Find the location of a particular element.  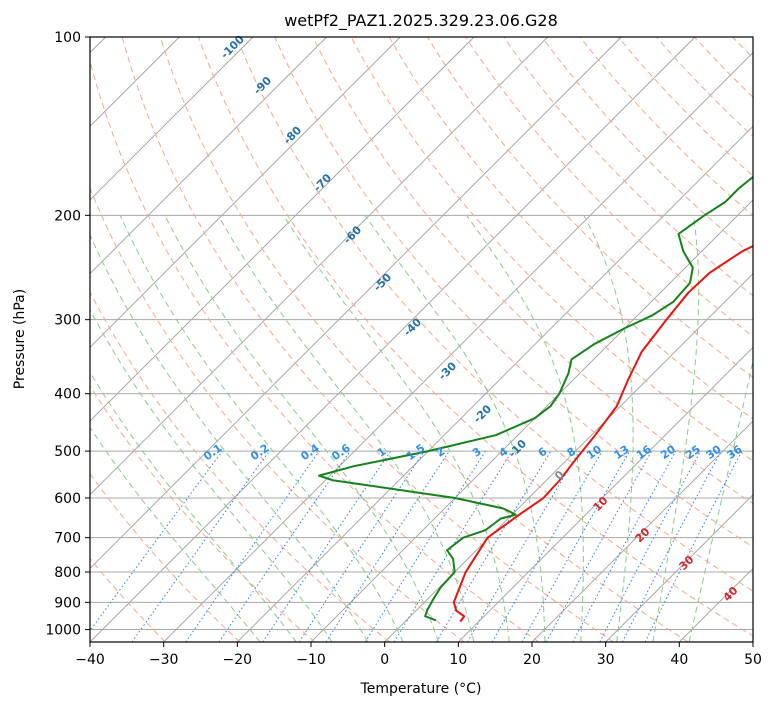

y-tick-label: 600 is located at coordinates (67, 499).